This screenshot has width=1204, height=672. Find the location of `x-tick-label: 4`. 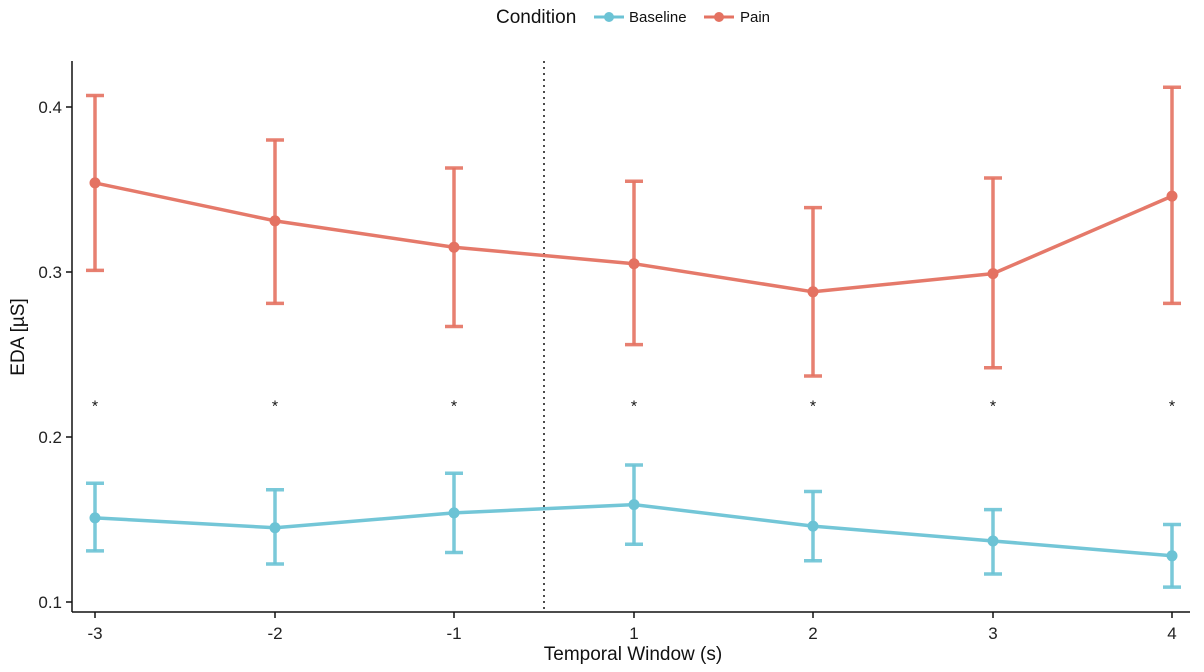

x-tick-label: 4 is located at coordinates (1171, 633).